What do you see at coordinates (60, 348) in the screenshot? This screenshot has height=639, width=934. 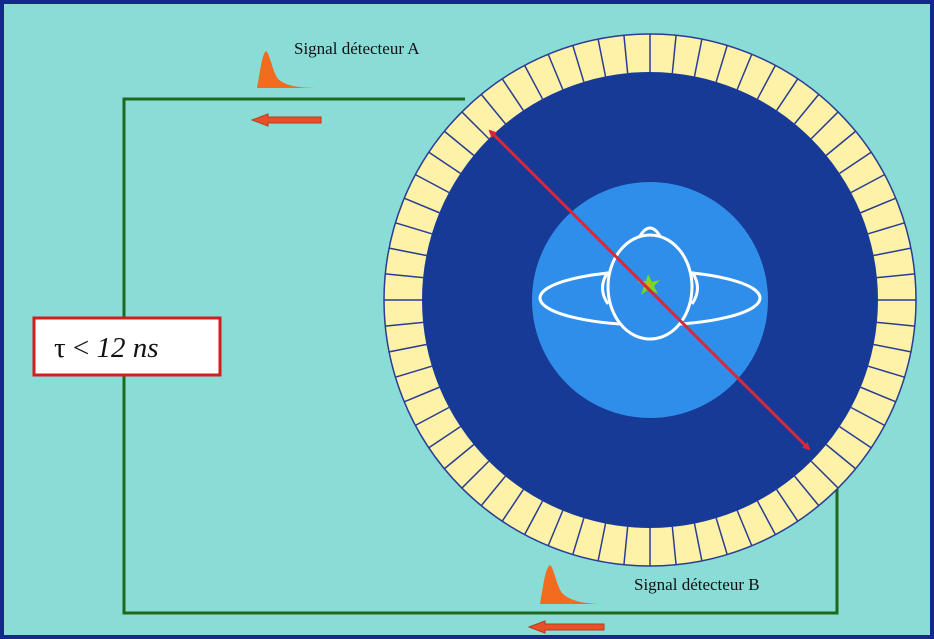 I see `tau-symbol: τ` at bounding box center [60, 348].